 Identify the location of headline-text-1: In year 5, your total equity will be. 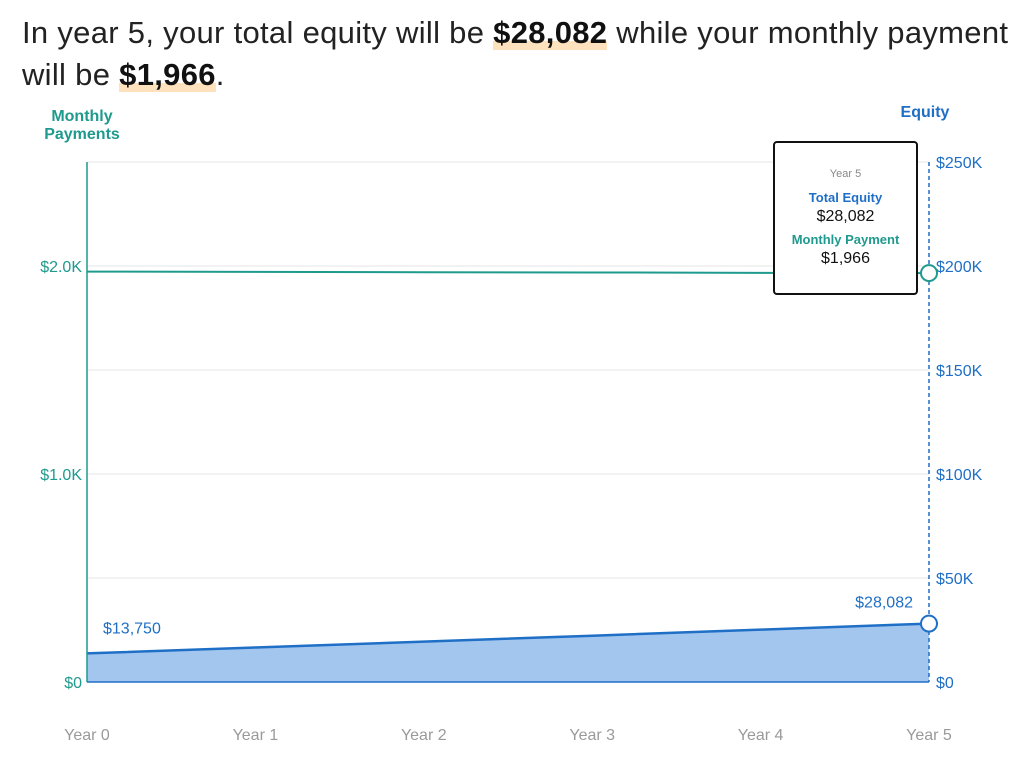
(258, 32).